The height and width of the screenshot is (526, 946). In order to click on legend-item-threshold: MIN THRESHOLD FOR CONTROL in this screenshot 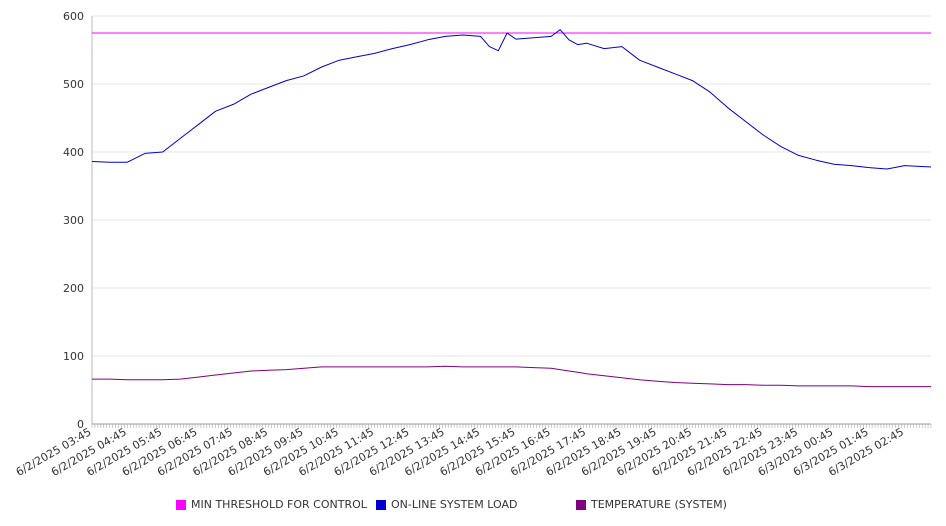, I will do `click(271, 504)`.